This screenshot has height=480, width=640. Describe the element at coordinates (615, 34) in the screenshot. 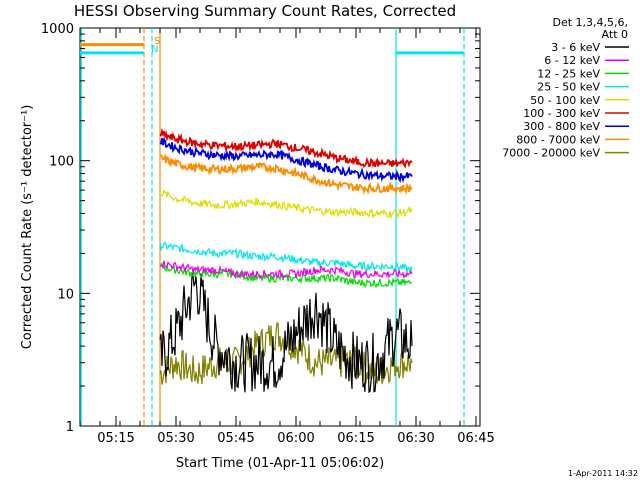

I see `legend-header-attenuator: Att 0` at that location.